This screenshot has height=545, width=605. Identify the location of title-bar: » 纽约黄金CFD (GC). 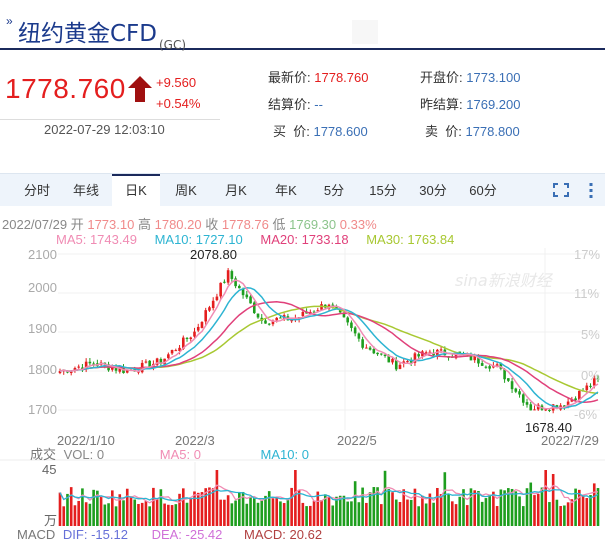
(302, 26).